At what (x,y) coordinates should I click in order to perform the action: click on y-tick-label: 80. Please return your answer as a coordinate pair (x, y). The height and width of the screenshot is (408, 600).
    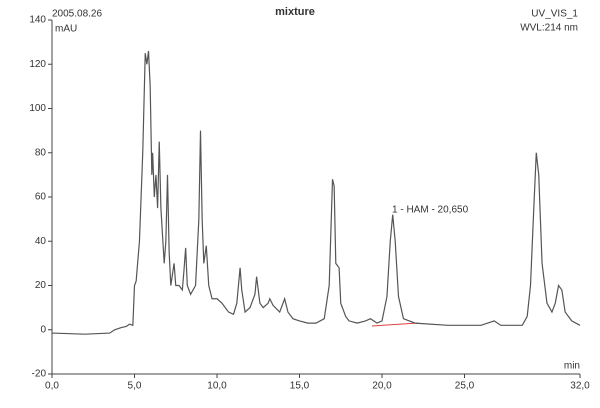
    Looking at the image, I should click on (41, 152).